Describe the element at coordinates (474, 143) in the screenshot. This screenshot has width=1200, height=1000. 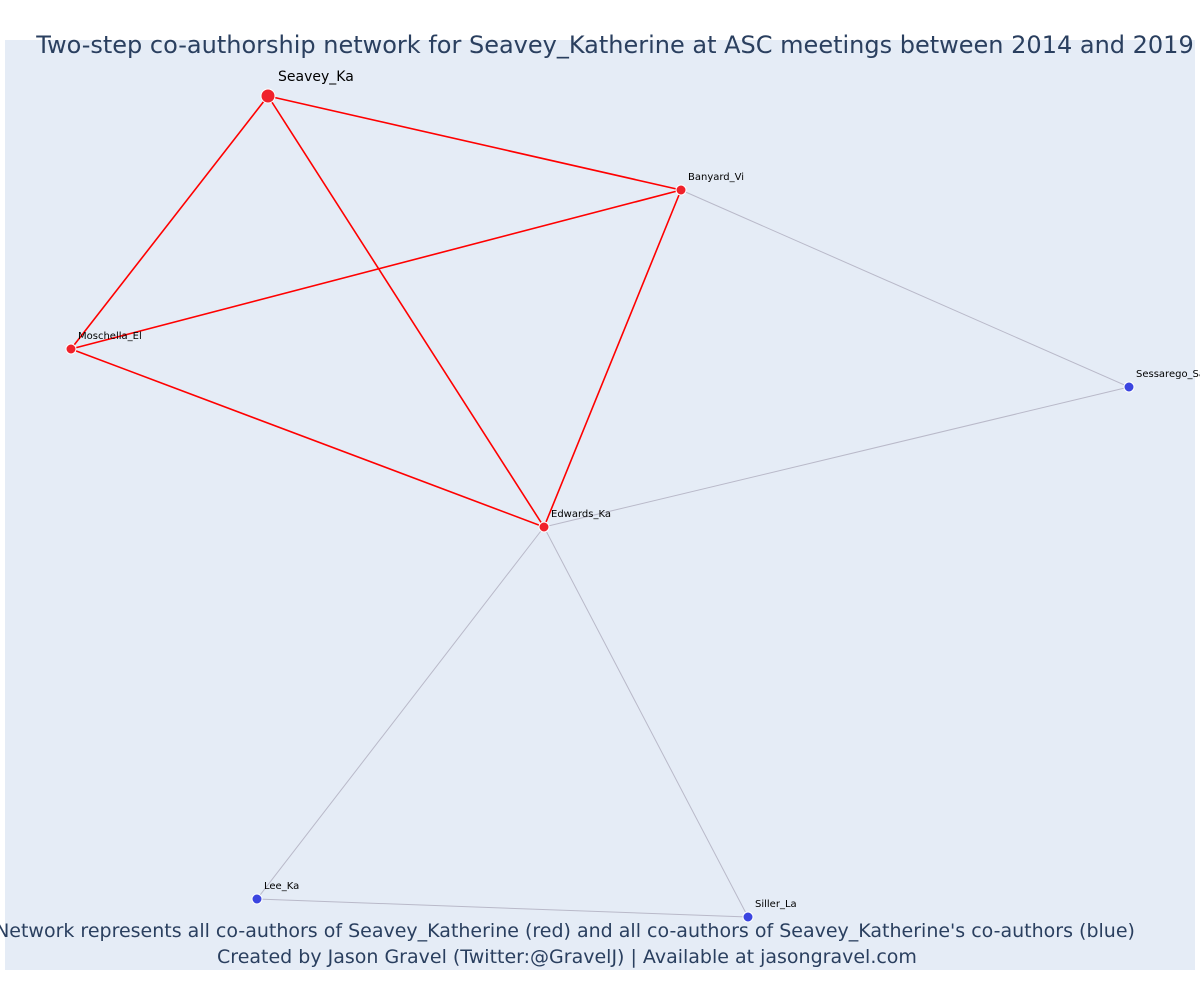
I see `edge-seavey-banyard` at that location.